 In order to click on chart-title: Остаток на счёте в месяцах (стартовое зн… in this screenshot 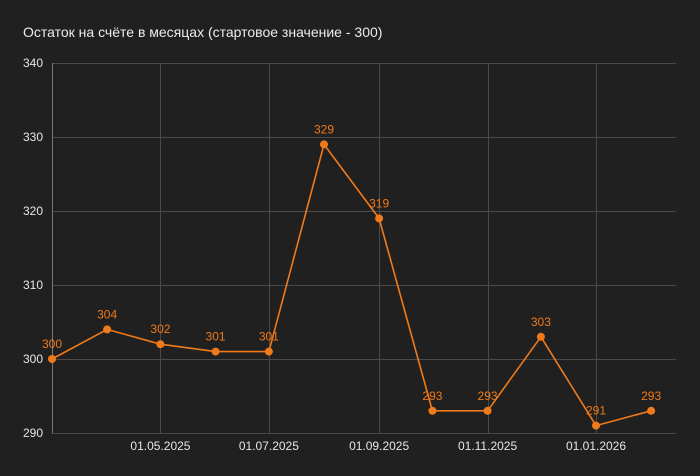, I will do `click(203, 32)`.